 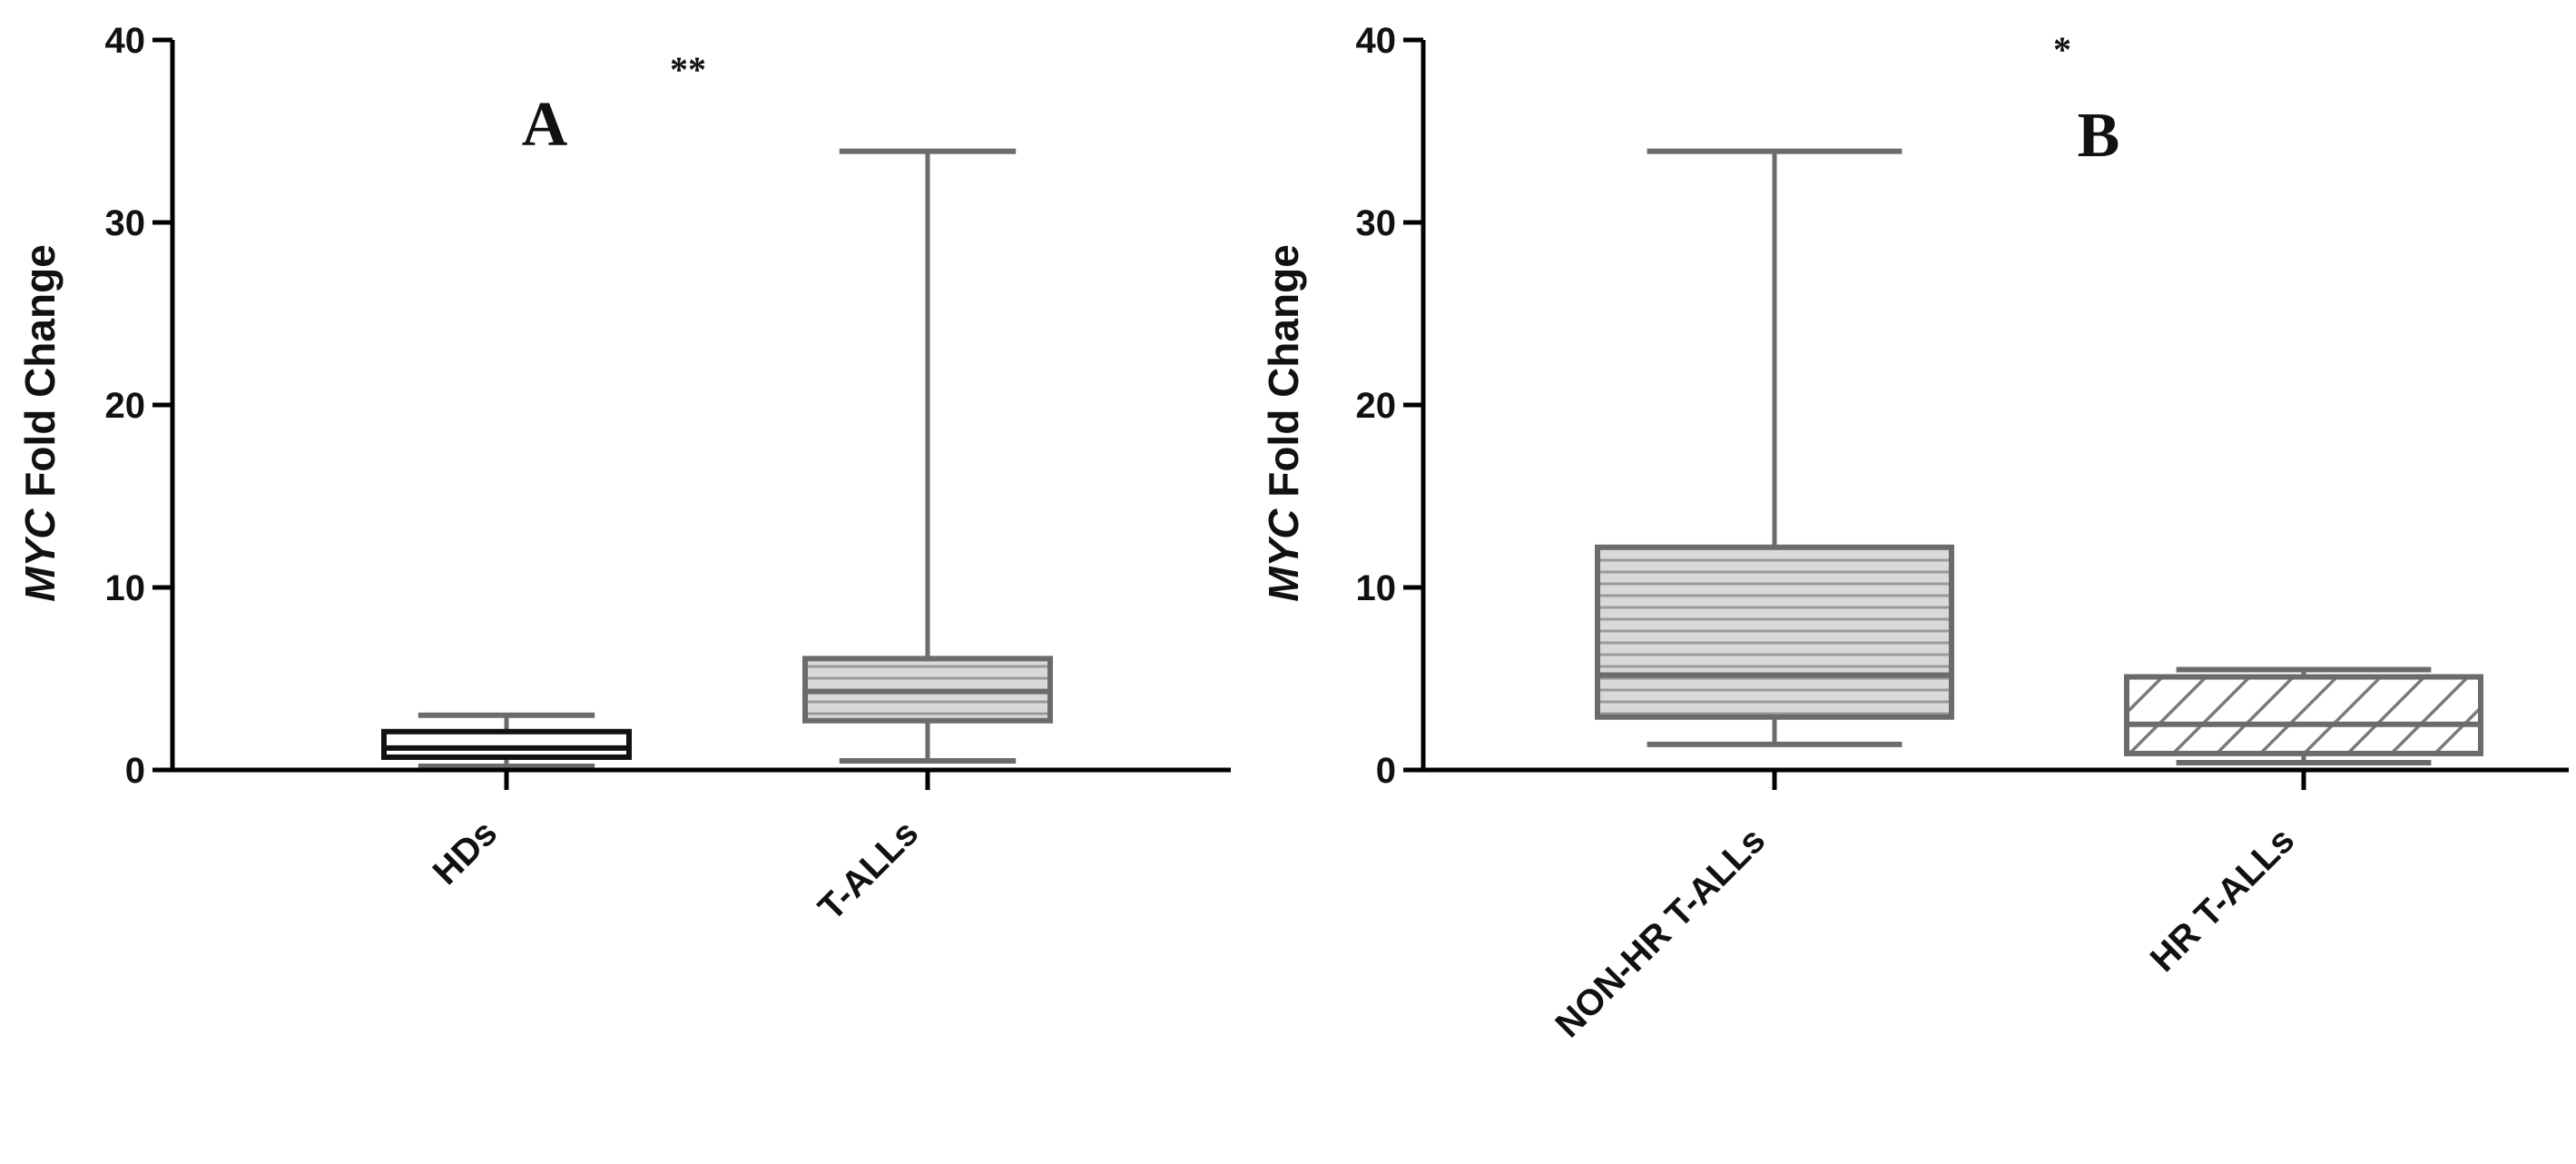 I want to click on x-tick-label: T-ALLs, so click(x=868, y=871).